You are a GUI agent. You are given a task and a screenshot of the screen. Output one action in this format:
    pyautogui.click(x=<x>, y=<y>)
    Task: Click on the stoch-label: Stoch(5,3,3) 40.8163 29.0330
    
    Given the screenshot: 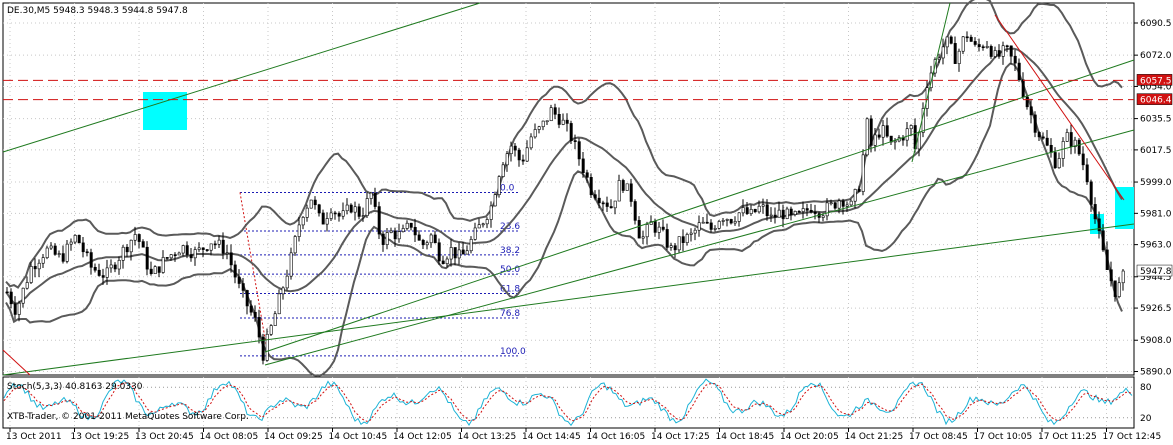 What is the action you would take?
    pyautogui.click(x=75, y=387)
    